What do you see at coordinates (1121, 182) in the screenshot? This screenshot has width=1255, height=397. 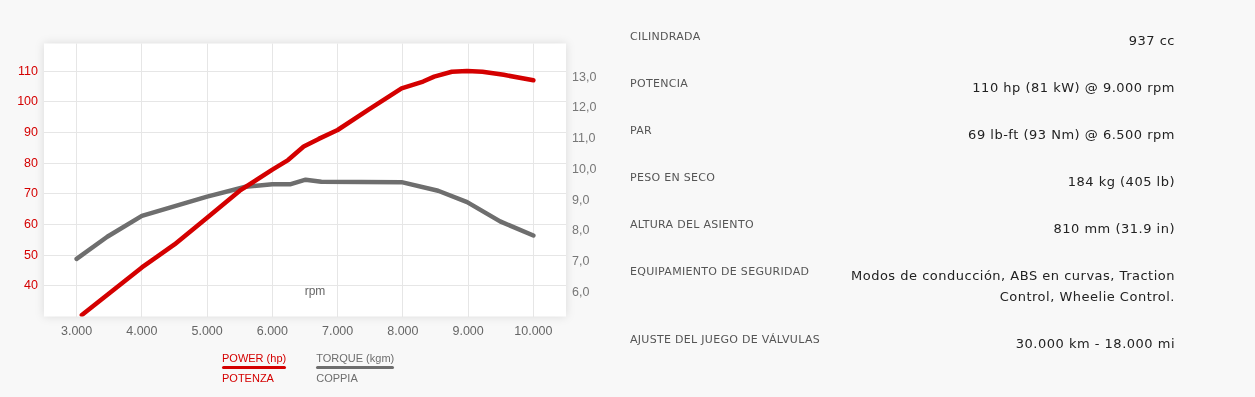 I see `text: 184 kg (405 lb)` at bounding box center [1121, 182].